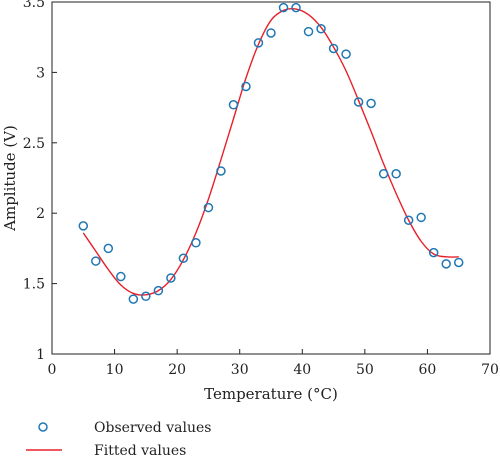  What do you see at coordinates (118, 439) in the screenshot?
I see `legend: Observed values Fitted values` at bounding box center [118, 439].